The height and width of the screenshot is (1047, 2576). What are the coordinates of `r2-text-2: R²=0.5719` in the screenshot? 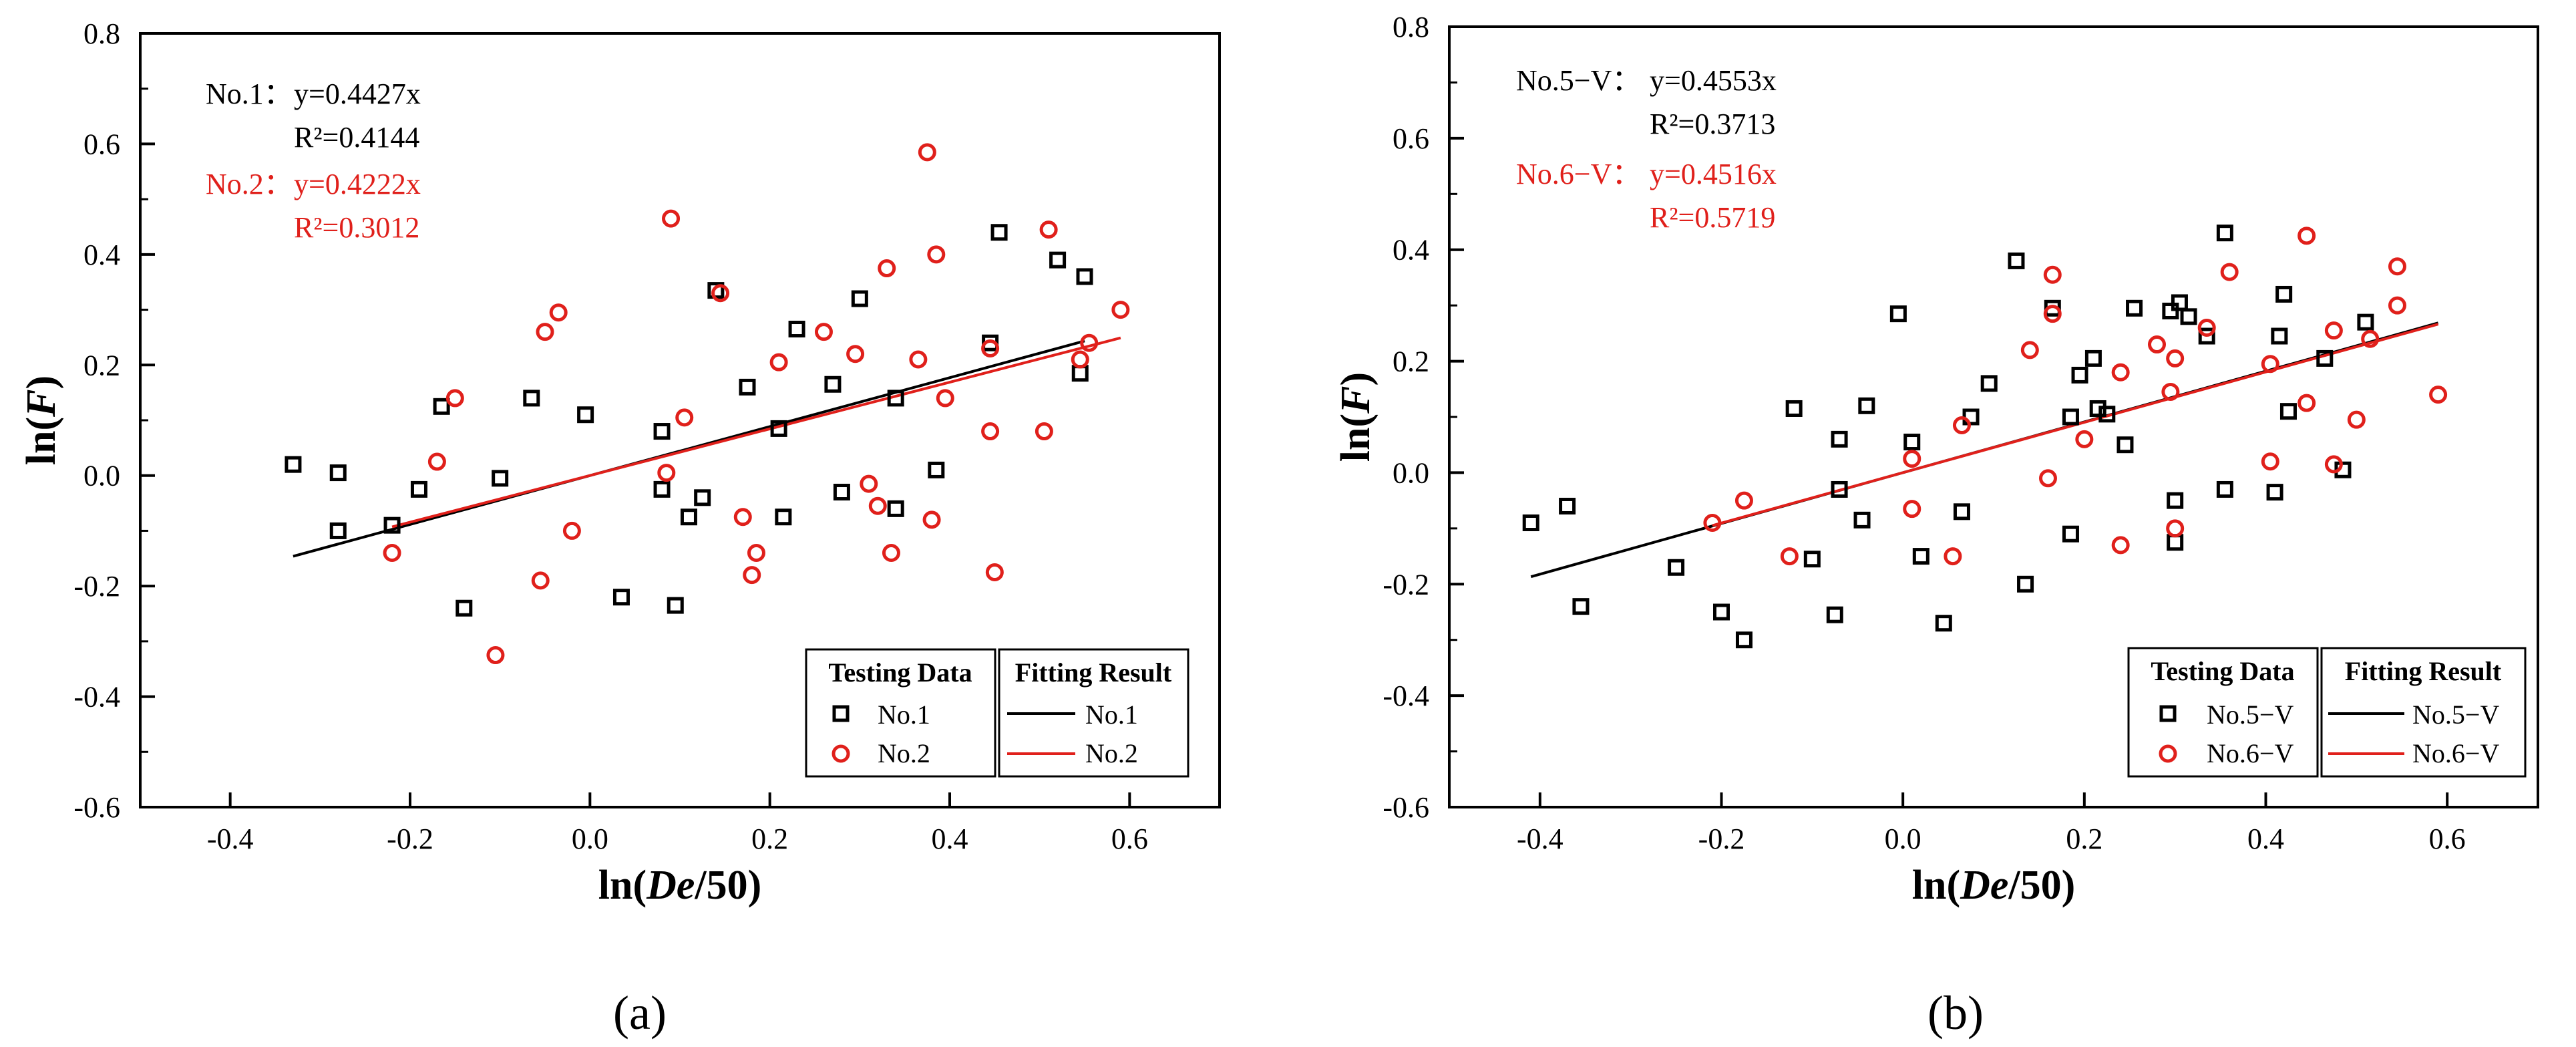 It's located at (1712, 217).